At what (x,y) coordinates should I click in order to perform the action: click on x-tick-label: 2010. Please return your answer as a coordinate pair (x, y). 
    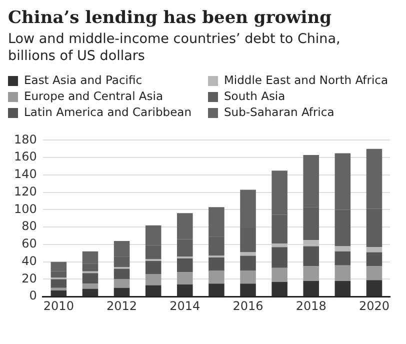
    Looking at the image, I should click on (58, 305).